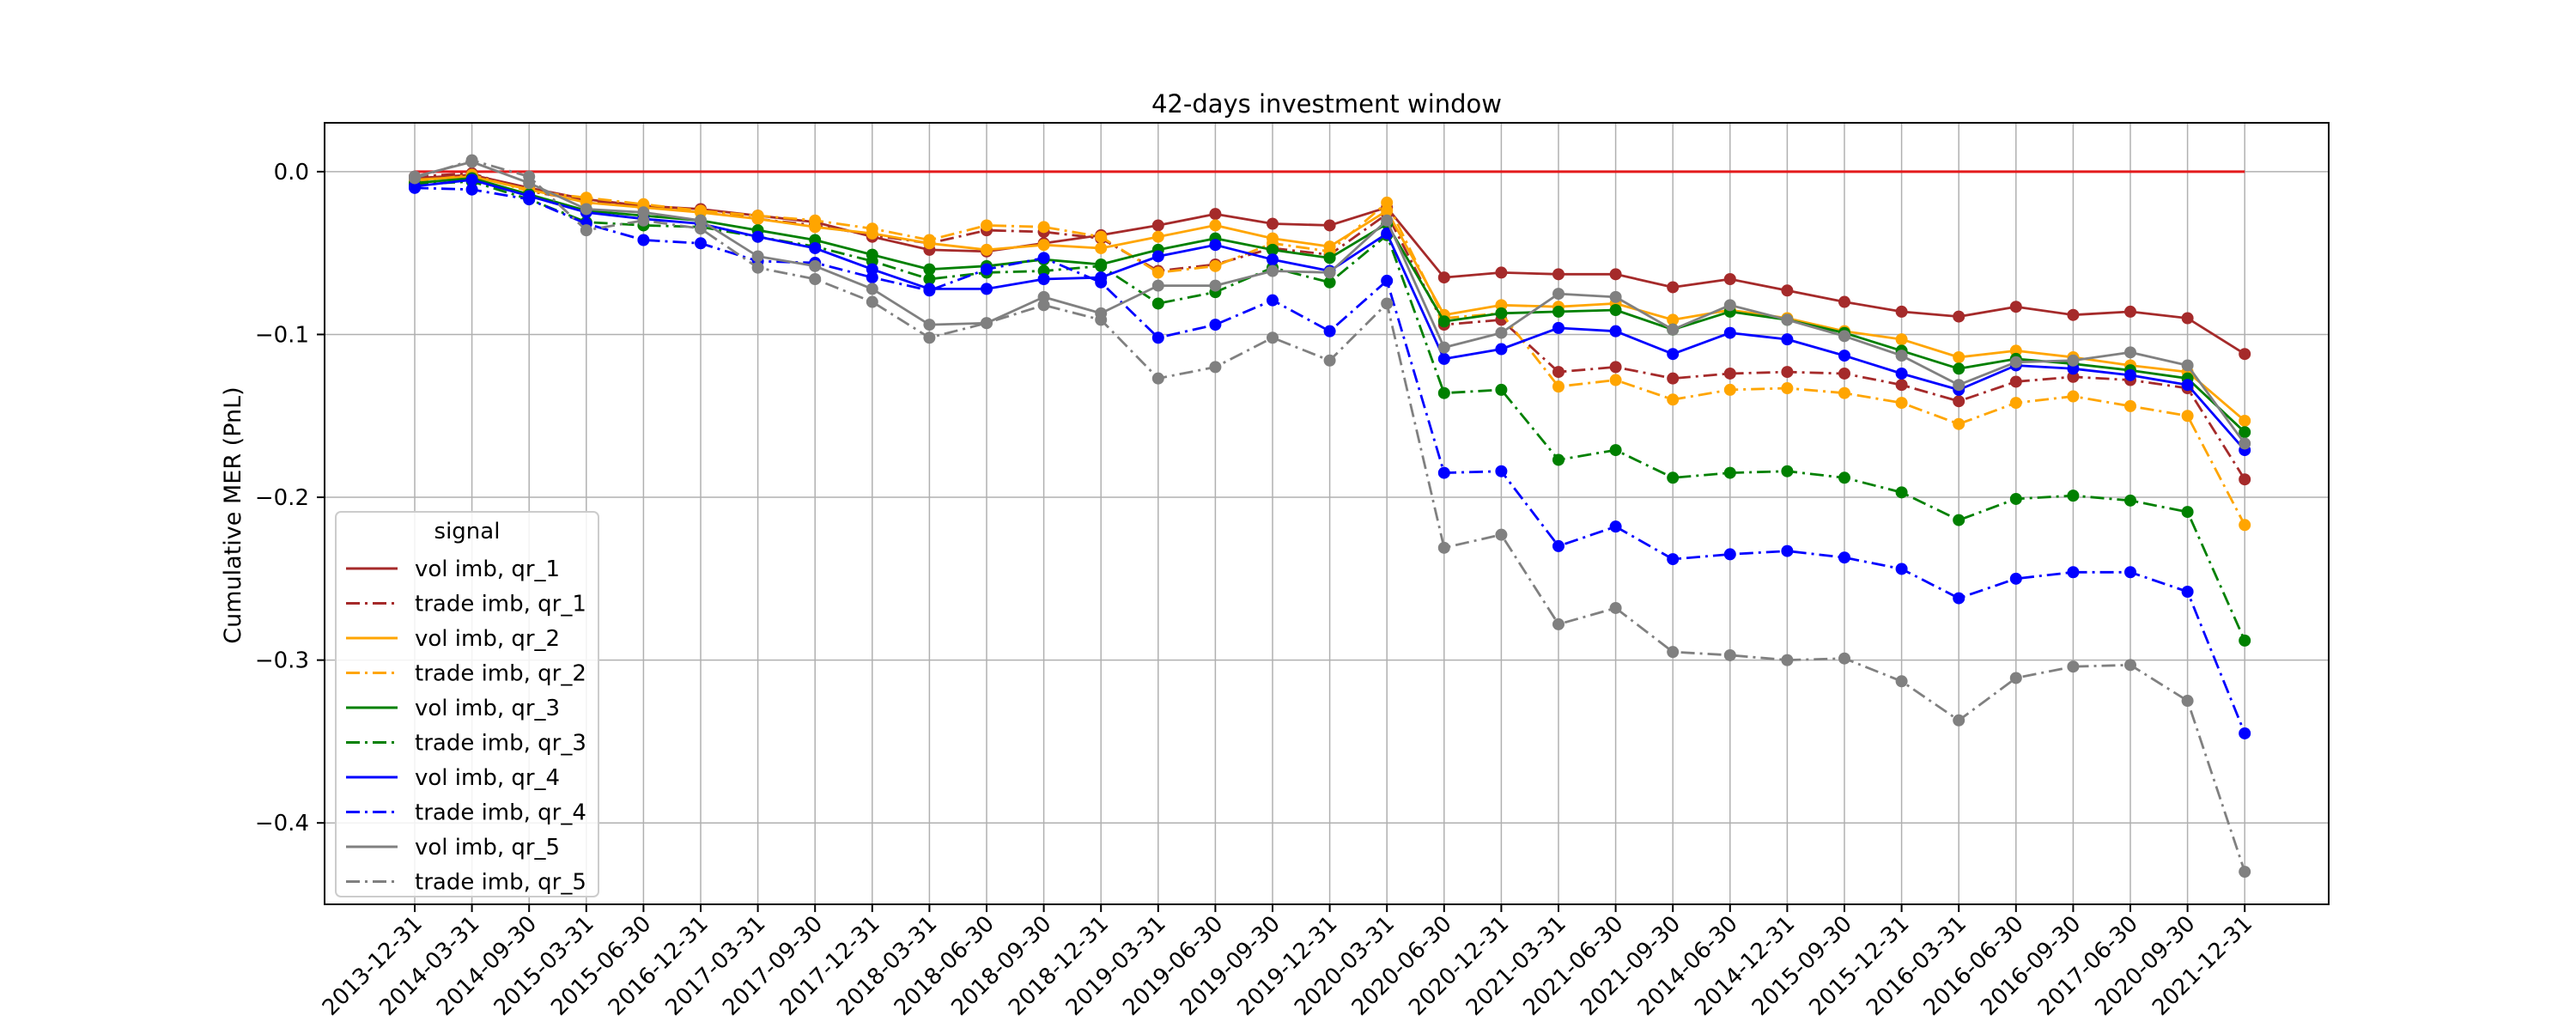 This screenshot has height=1034, width=2576. What do you see at coordinates (282, 661) in the screenshot?
I see `y-tick-label: −0.3` at bounding box center [282, 661].